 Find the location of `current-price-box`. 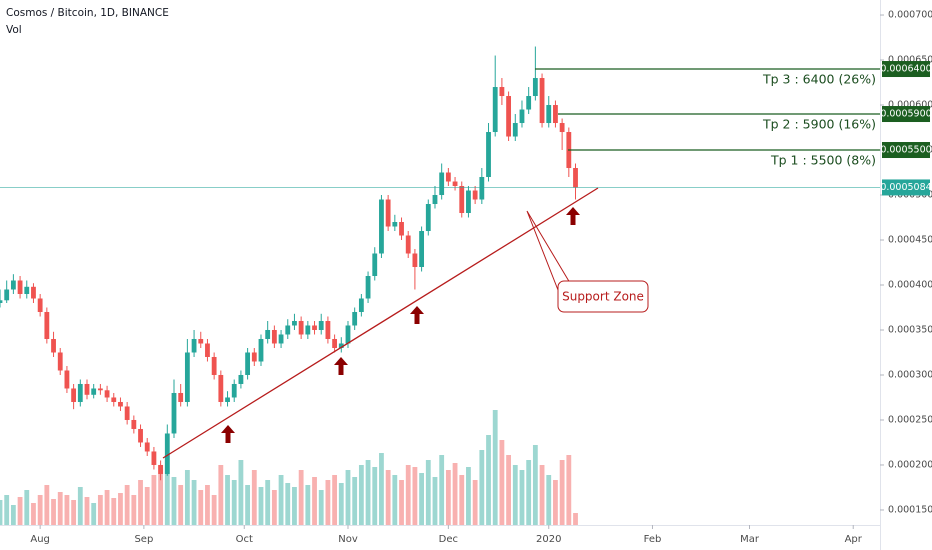

current-price-box is located at coordinates (906, 187).